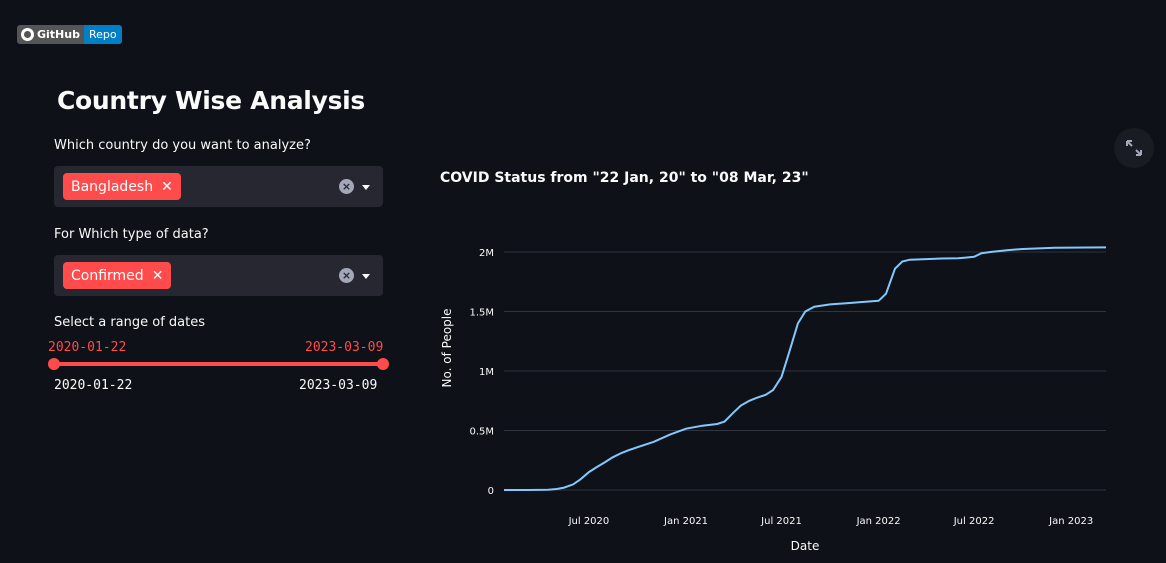  I want to click on slider-min-label: 2020-01-22, so click(93, 385).